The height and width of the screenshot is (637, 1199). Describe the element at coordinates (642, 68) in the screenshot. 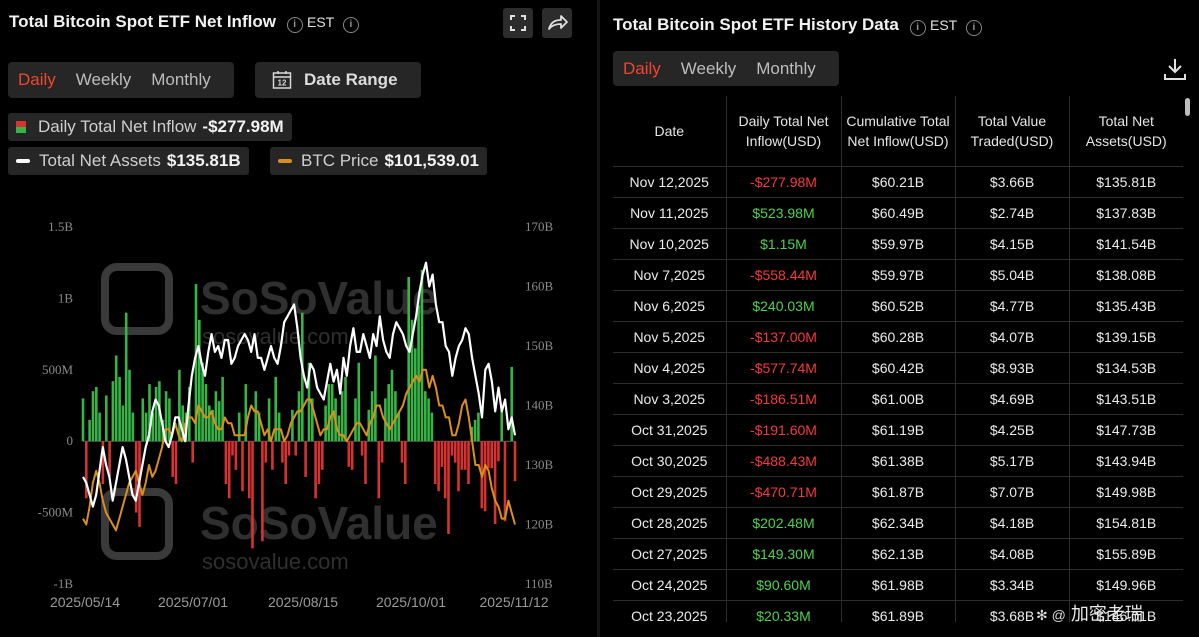

I see `history-tab-daily: Daily` at that location.